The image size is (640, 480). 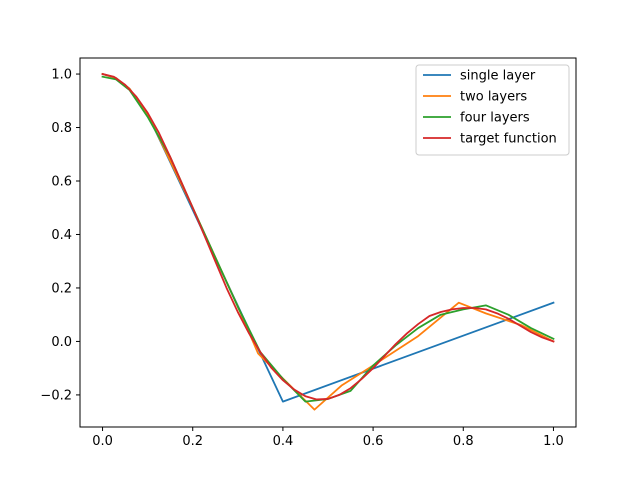 What do you see at coordinates (61, 182) in the screenshot?
I see `y-tick-label: 0.6` at bounding box center [61, 182].